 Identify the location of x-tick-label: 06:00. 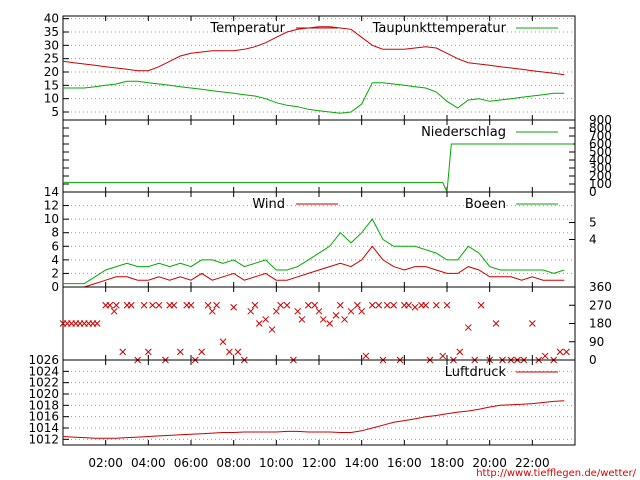
(191, 463).